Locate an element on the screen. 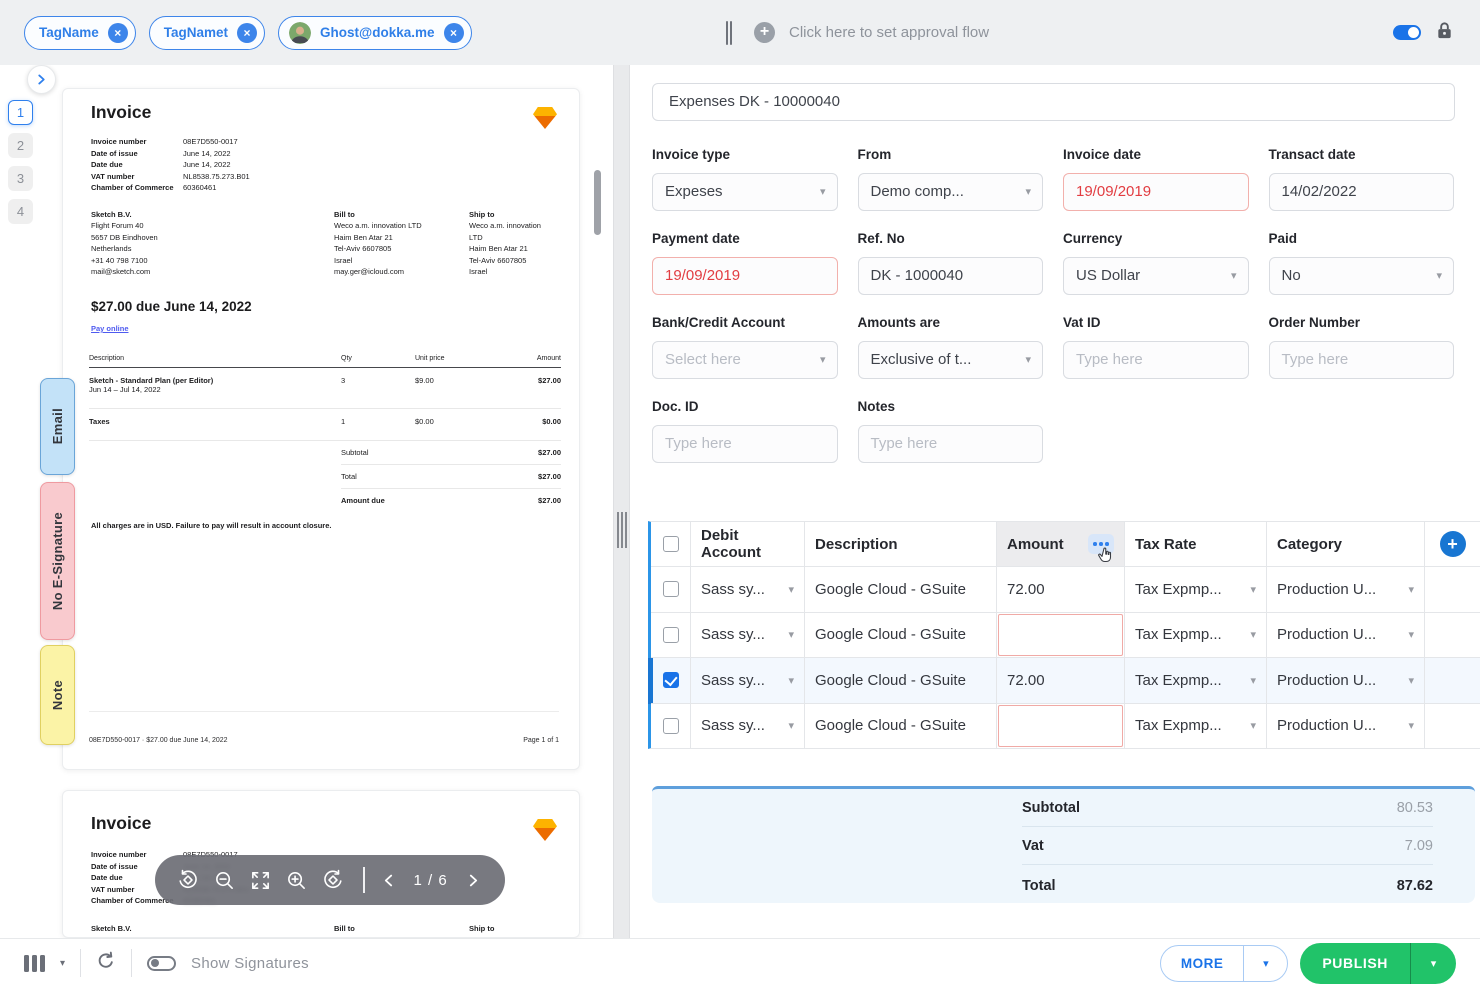 The image size is (1480, 987). more-dropdown-icon: ▾ is located at coordinates (1265, 963).